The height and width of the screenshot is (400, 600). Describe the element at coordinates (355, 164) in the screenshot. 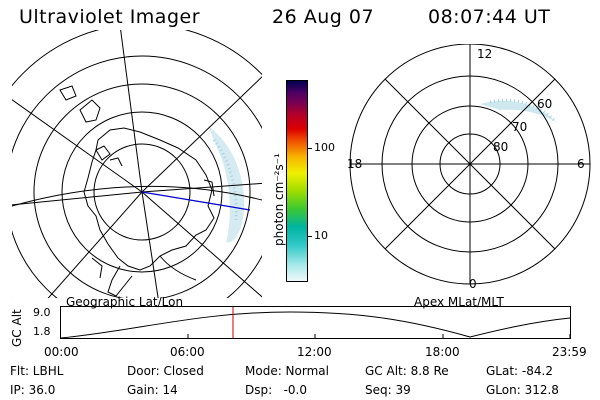

I see `mlt-label-18: 18` at that location.